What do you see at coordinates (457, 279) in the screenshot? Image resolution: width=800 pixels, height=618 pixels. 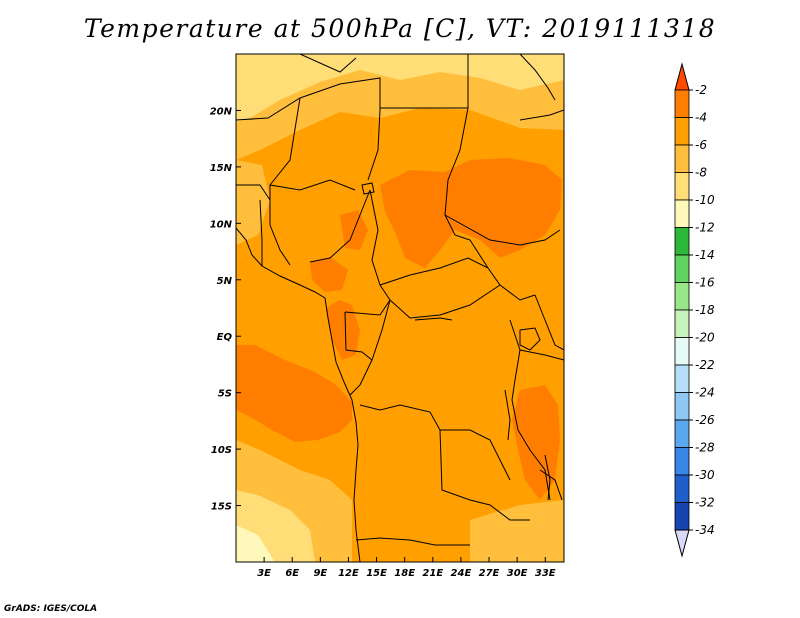 I see `border-car` at bounding box center [457, 279].